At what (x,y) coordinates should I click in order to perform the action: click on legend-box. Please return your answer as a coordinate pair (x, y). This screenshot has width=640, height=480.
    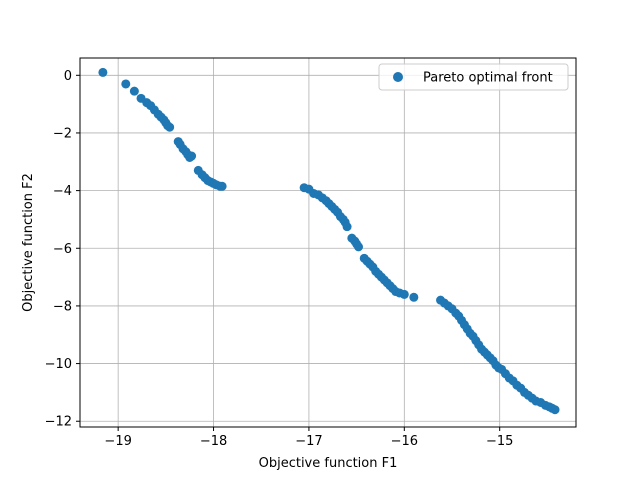
    Looking at the image, I should click on (473, 77).